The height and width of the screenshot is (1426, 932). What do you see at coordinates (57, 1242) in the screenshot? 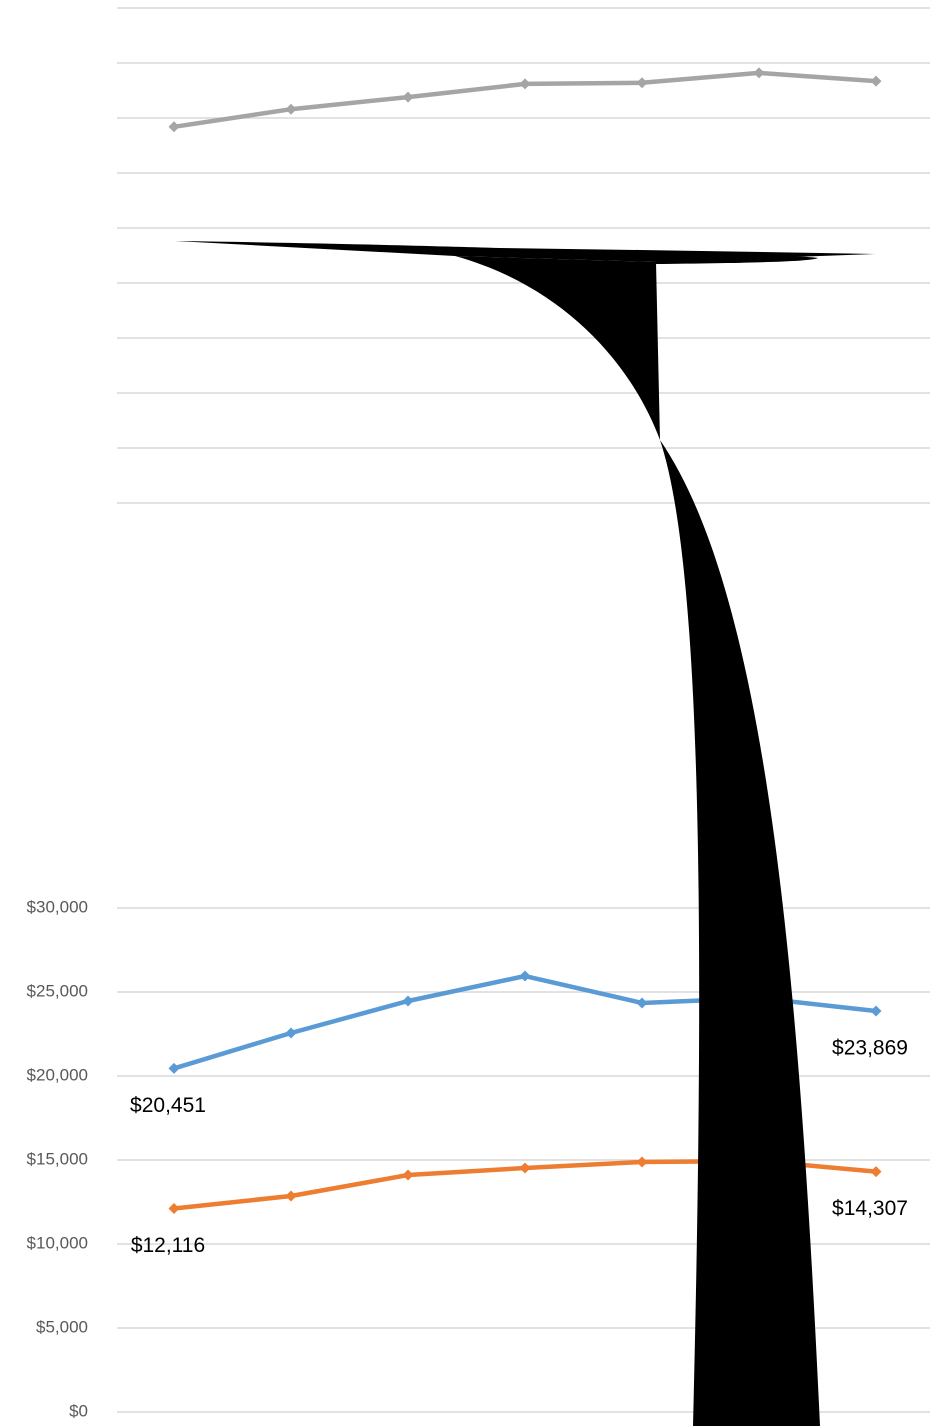
I see `y-tick-label: $10,000` at bounding box center [57, 1242].